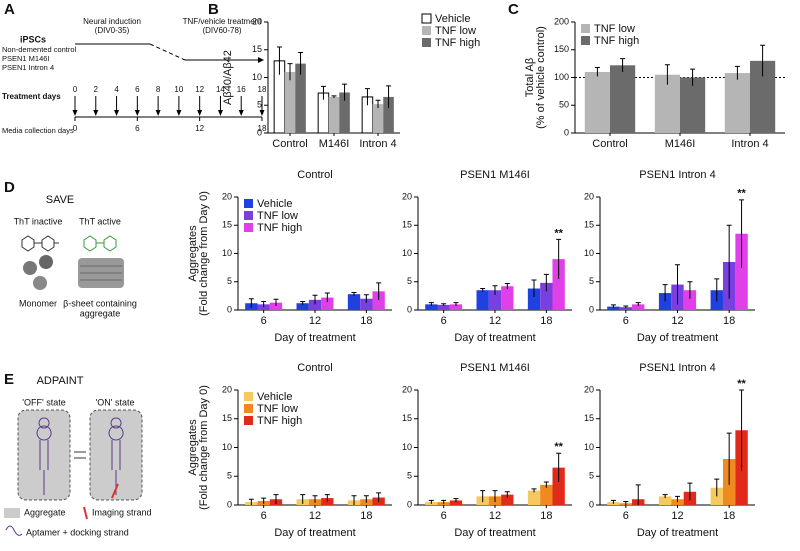  Describe the element at coordinates (38, 221) in the screenshot. I see `save-inactive: ThT inactive` at that location.